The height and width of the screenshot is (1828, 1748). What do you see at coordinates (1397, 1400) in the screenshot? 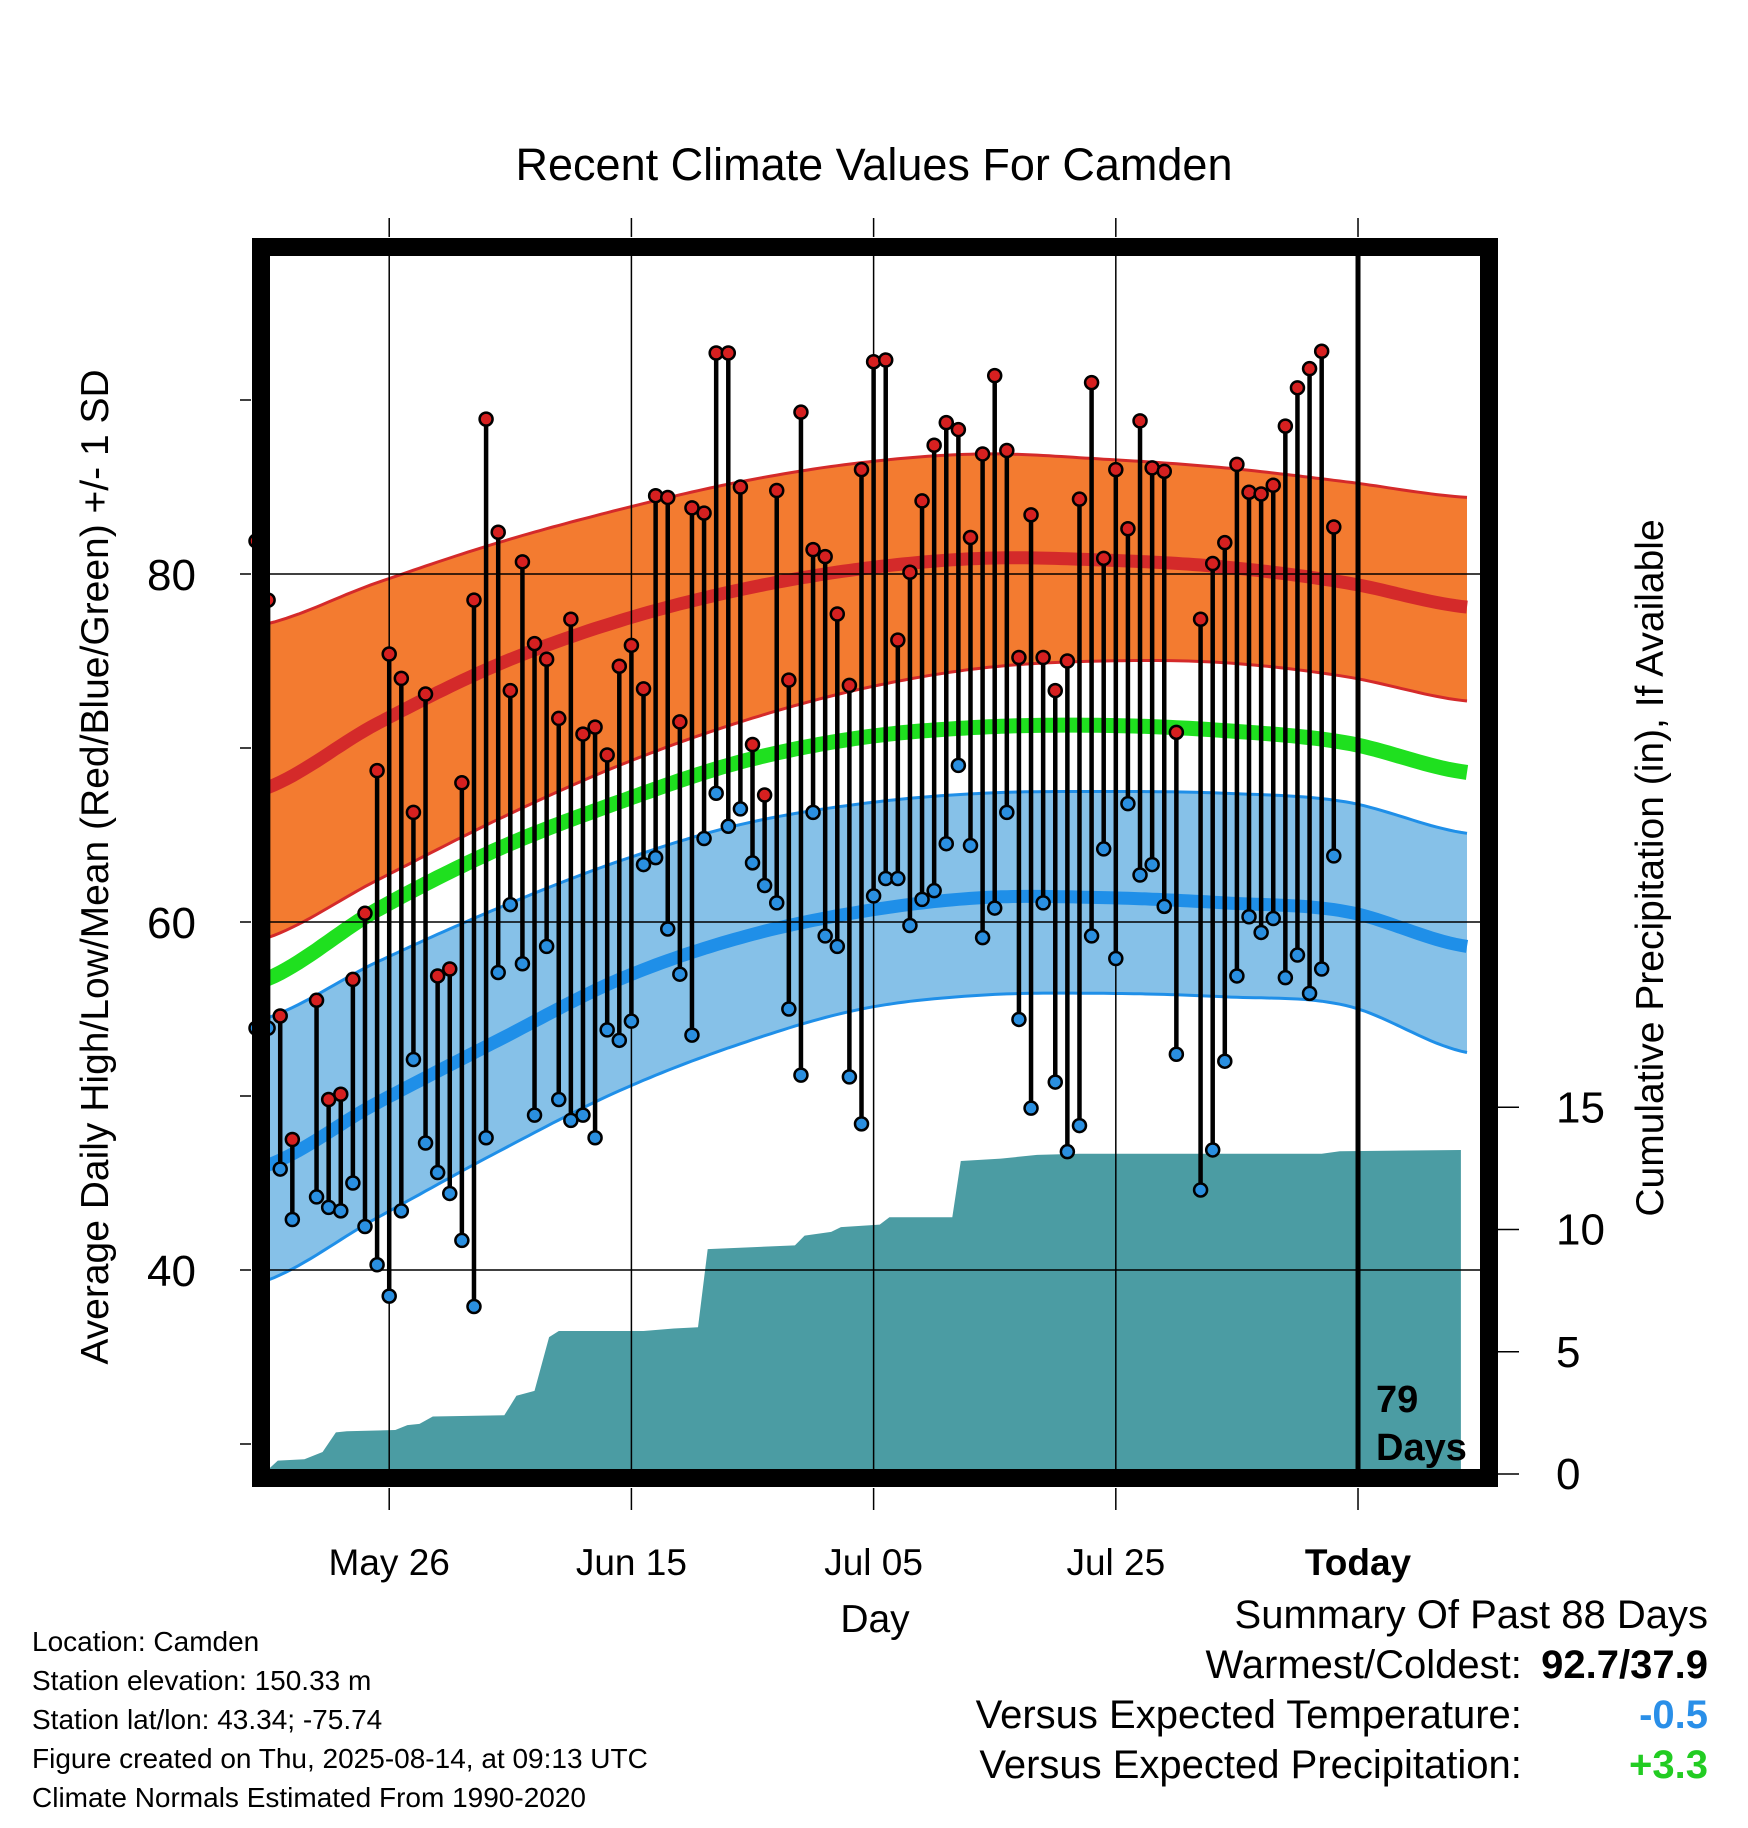
I see `today-days-count: 79` at bounding box center [1397, 1400].